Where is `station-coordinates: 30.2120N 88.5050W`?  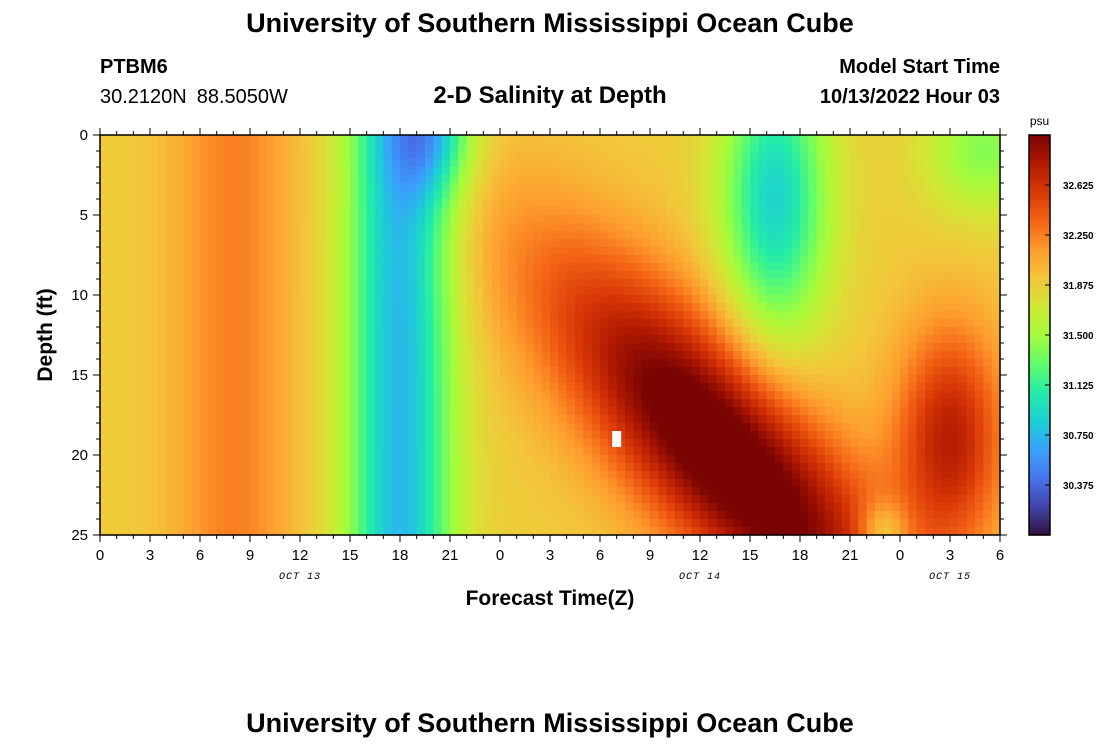
station-coordinates: 30.2120N 88.5050W is located at coordinates (199, 97).